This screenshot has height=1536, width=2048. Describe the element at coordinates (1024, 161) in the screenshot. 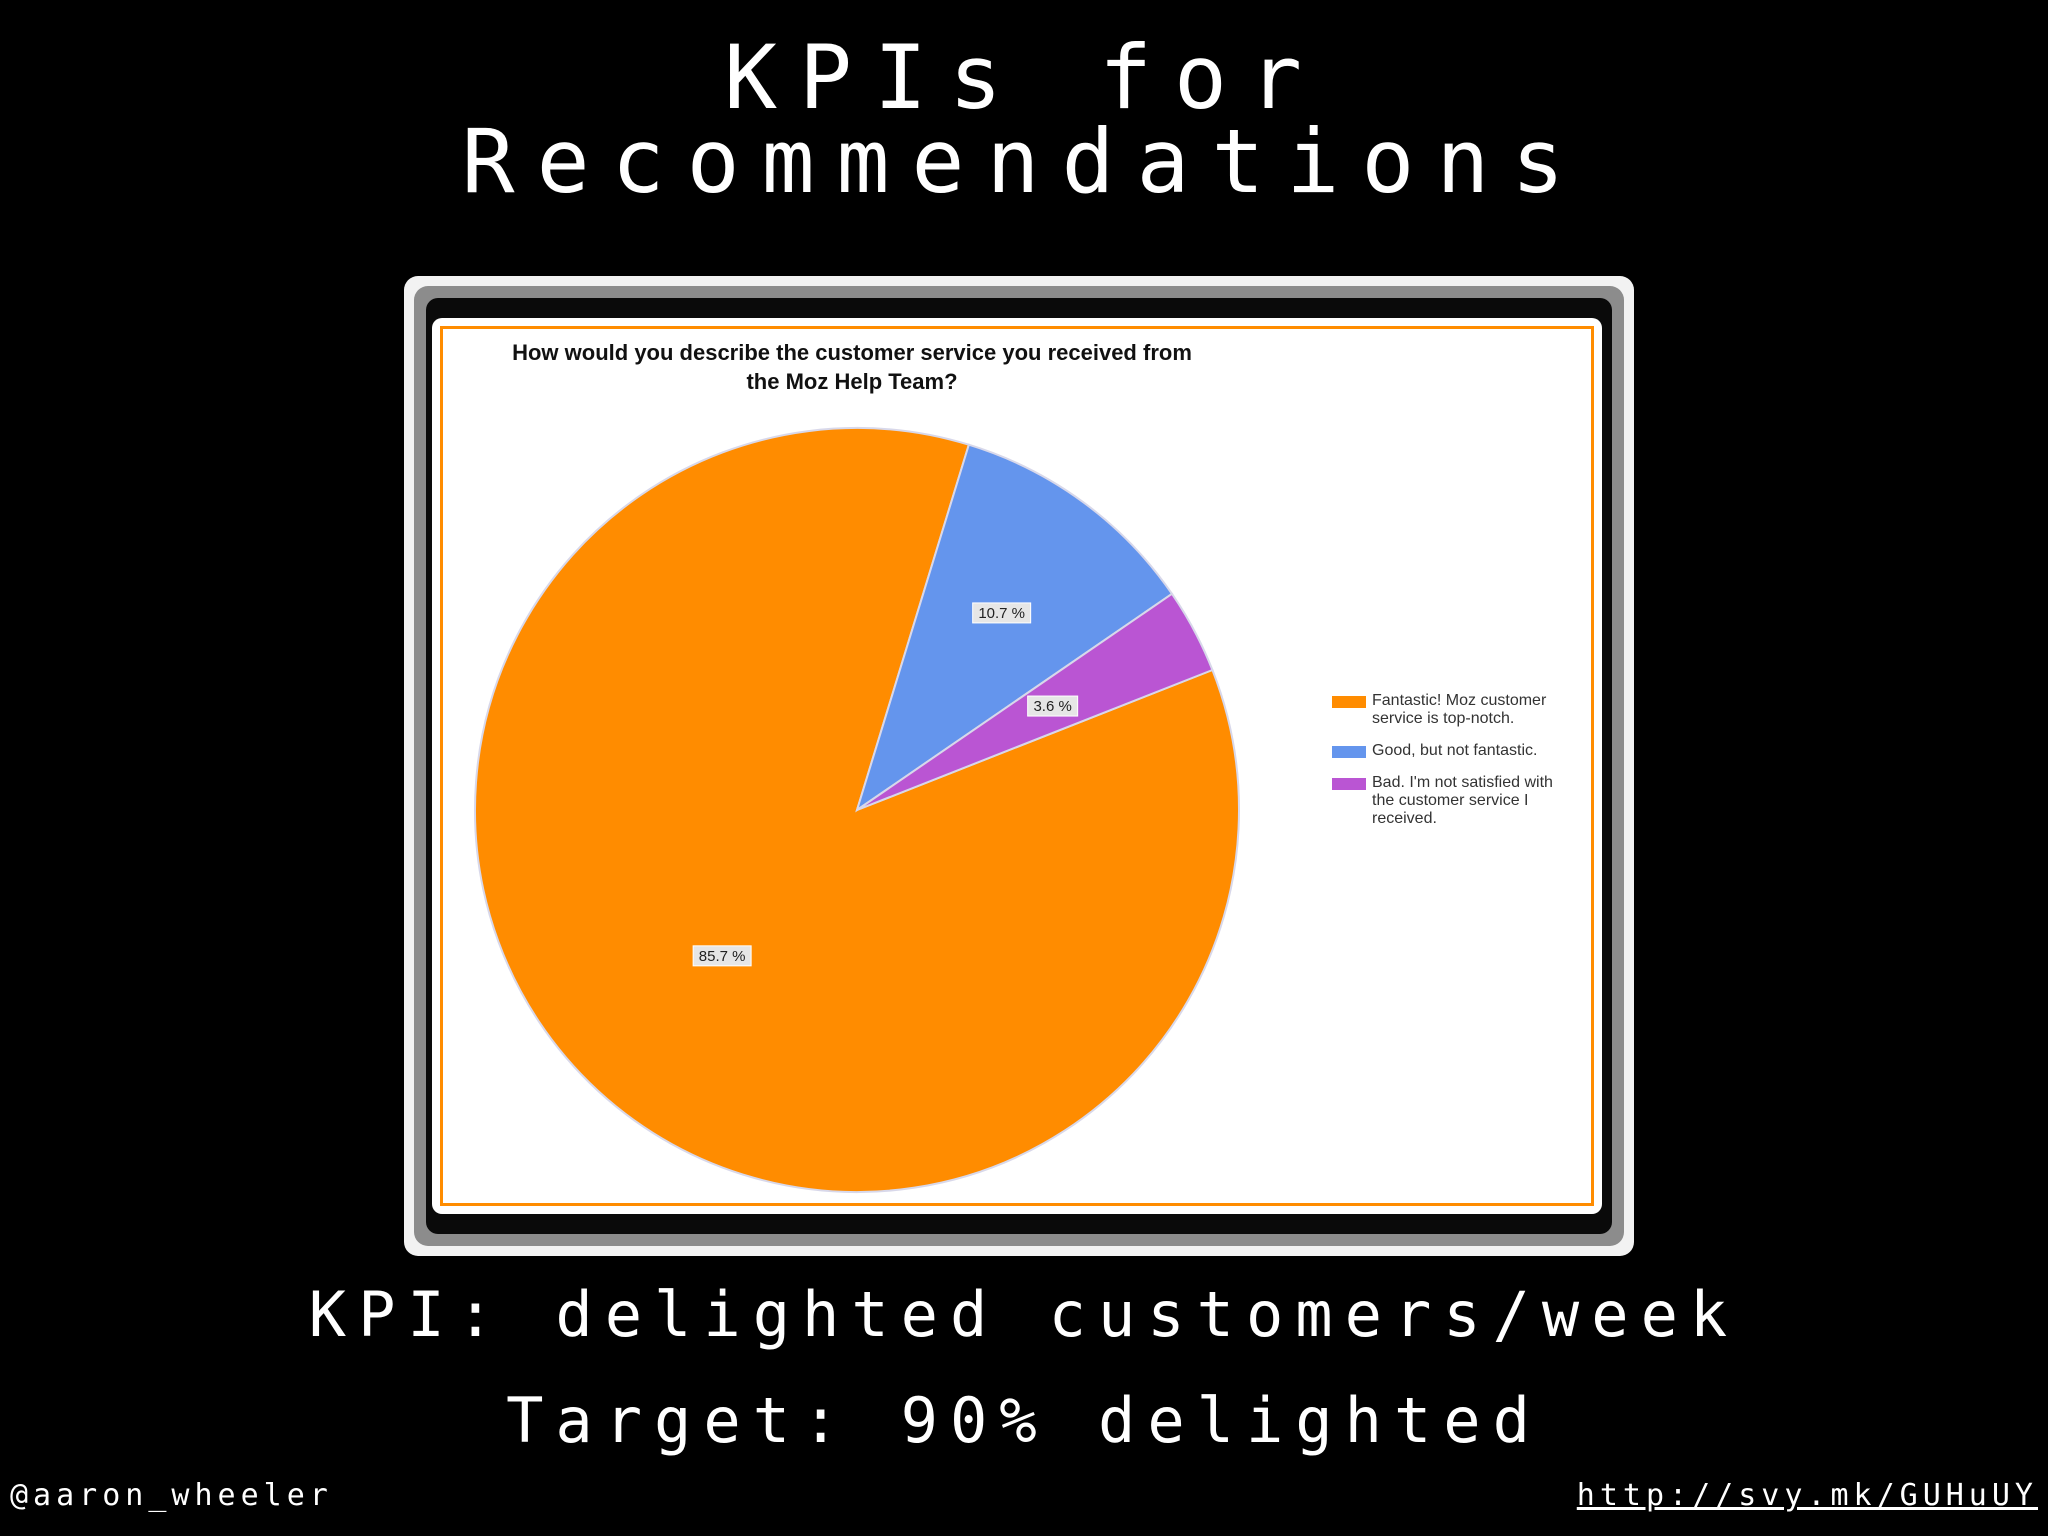

I see `slide-title-line-2: Recommendations` at that location.